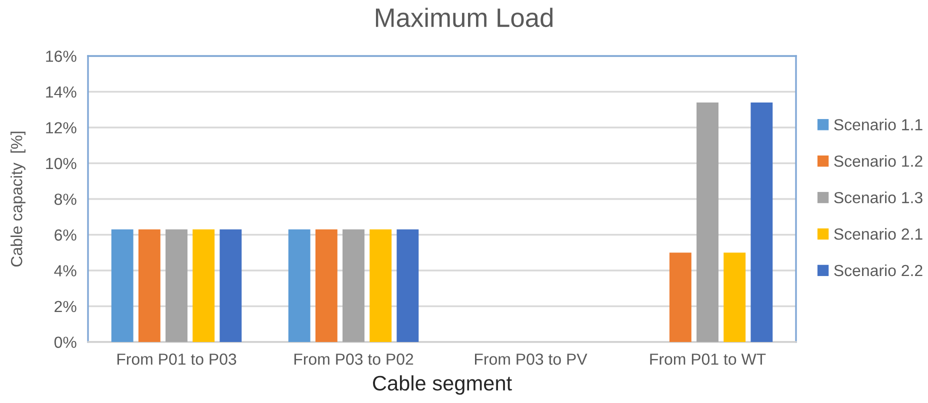 The width and height of the screenshot is (928, 403). What do you see at coordinates (65, 199) in the screenshot?
I see `y-tick-label: 8%` at bounding box center [65, 199].